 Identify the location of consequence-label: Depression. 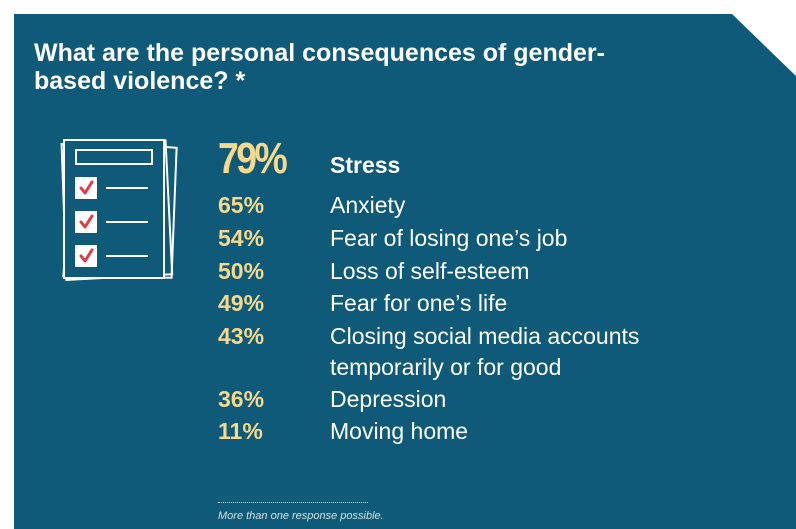
(388, 399).